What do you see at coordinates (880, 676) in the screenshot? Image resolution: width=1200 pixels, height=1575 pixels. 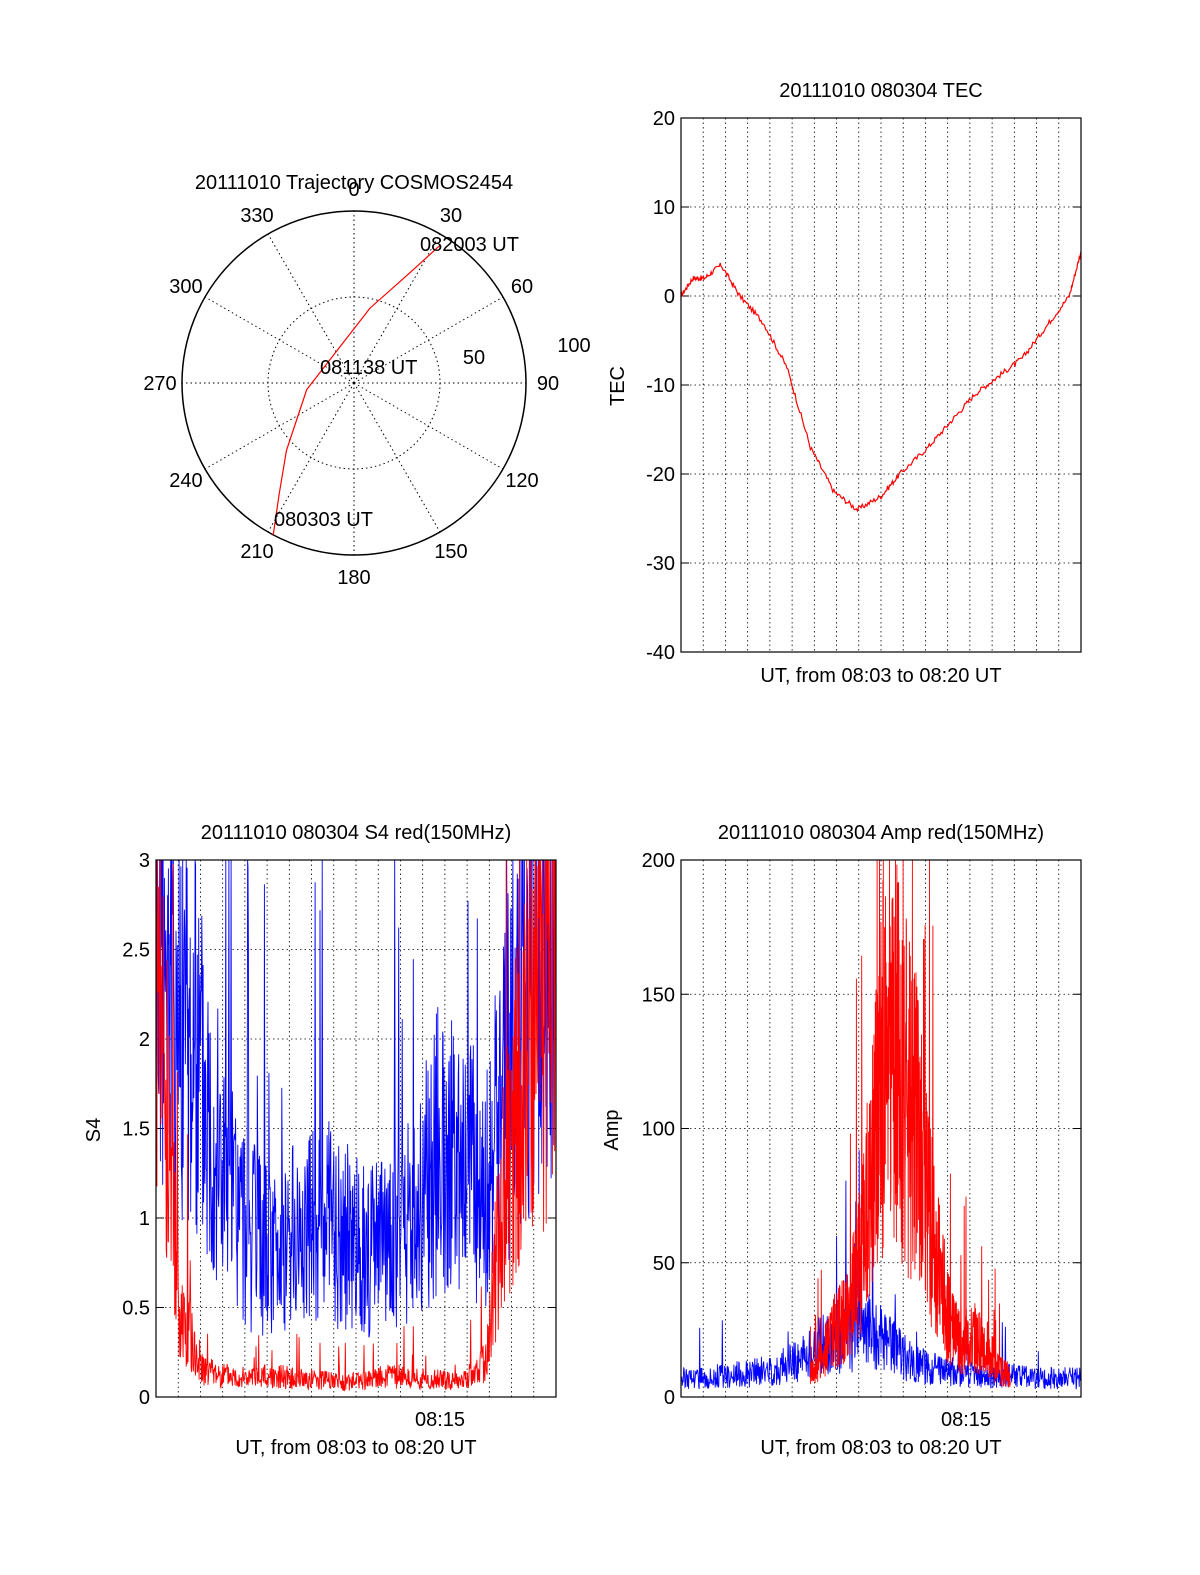 I see `tec-xlabel: UT, from 08:03 to 08:20 UT` at bounding box center [880, 676].